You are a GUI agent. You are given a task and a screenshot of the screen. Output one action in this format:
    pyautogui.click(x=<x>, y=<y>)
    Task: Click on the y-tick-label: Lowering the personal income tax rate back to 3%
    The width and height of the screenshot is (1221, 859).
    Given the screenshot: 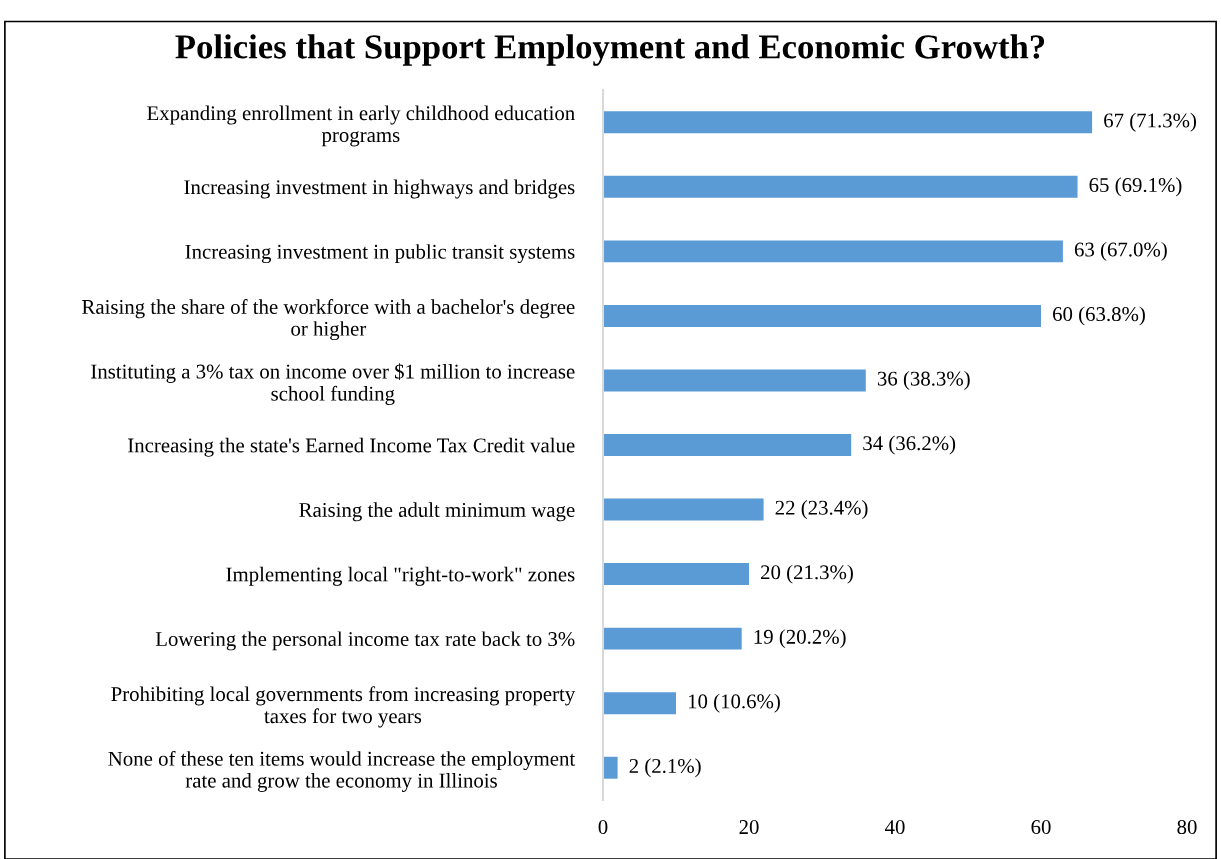 What is the action you would take?
    pyautogui.click(x=365, y=641)
    